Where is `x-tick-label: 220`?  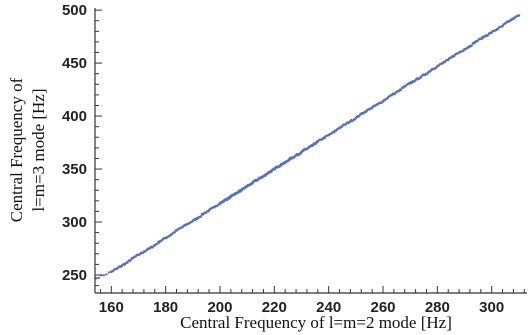 x-tick-label: 220 is located at coordinates (274, 307).